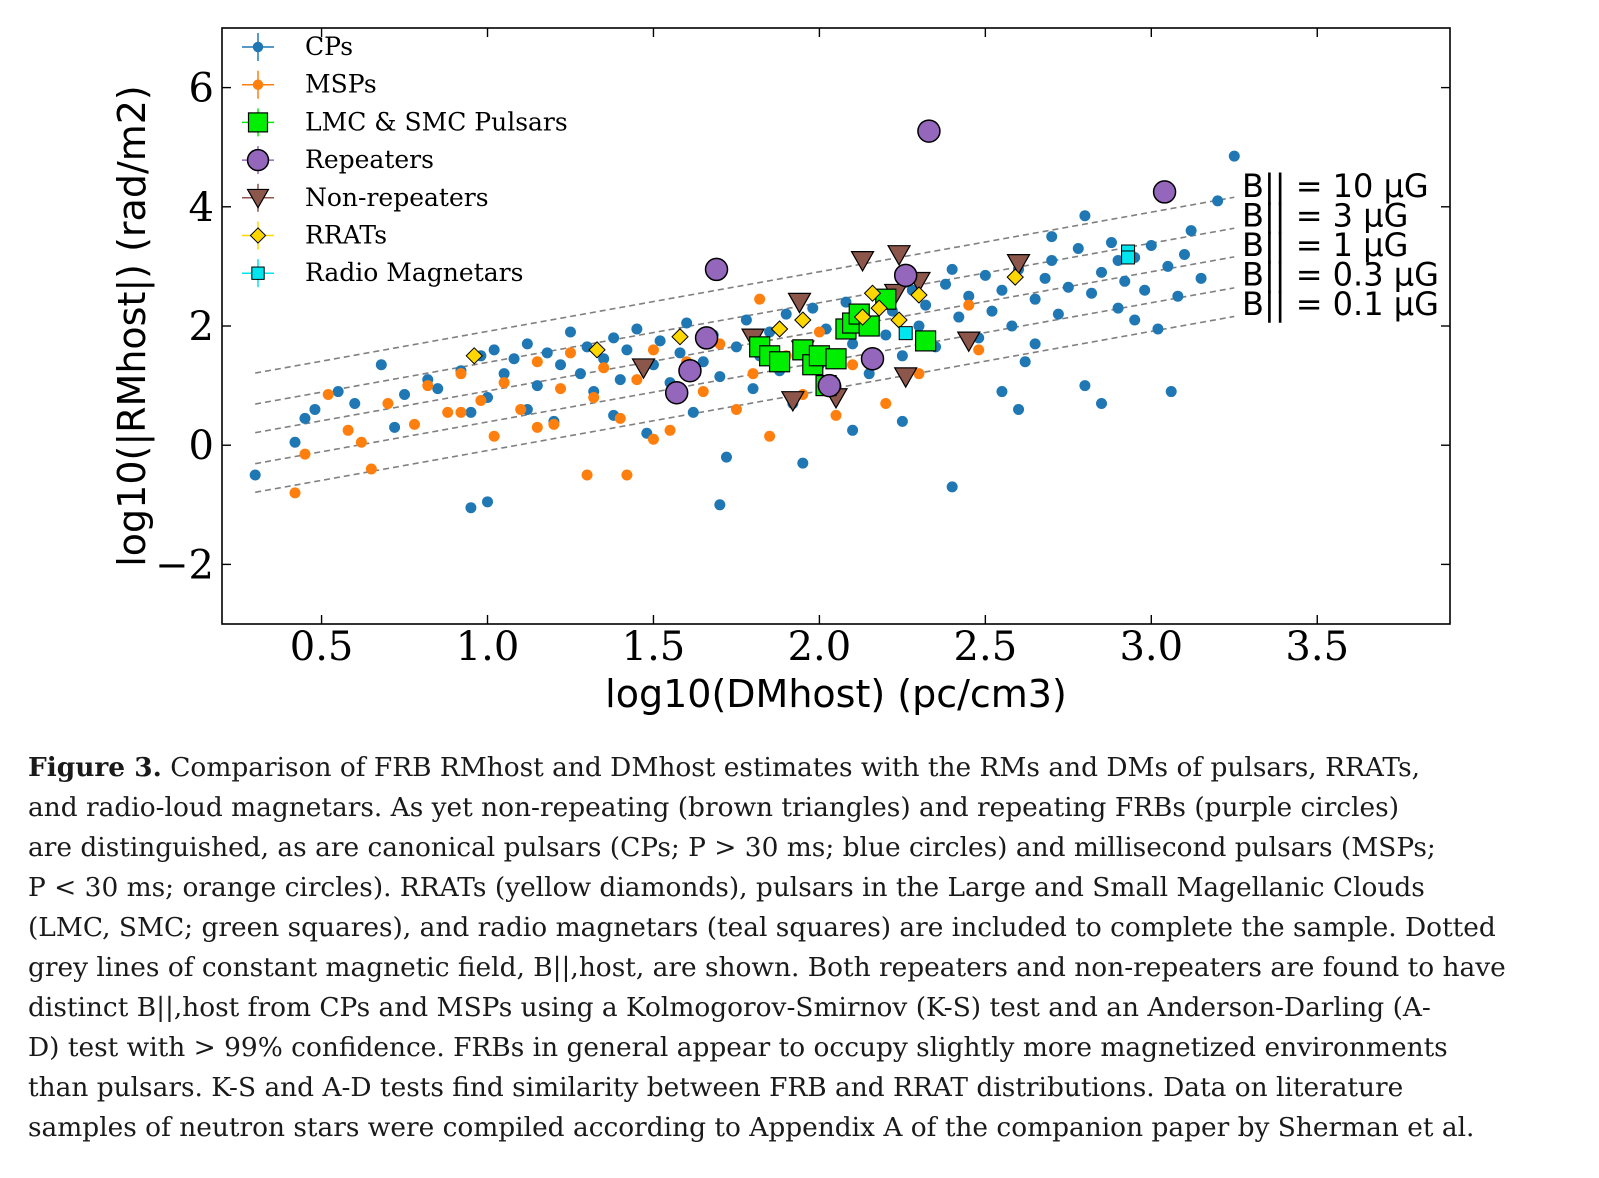 This screenshot has height=1178, width=1599. I want to click on x-tick-label: 1.0, so click(488, 647).